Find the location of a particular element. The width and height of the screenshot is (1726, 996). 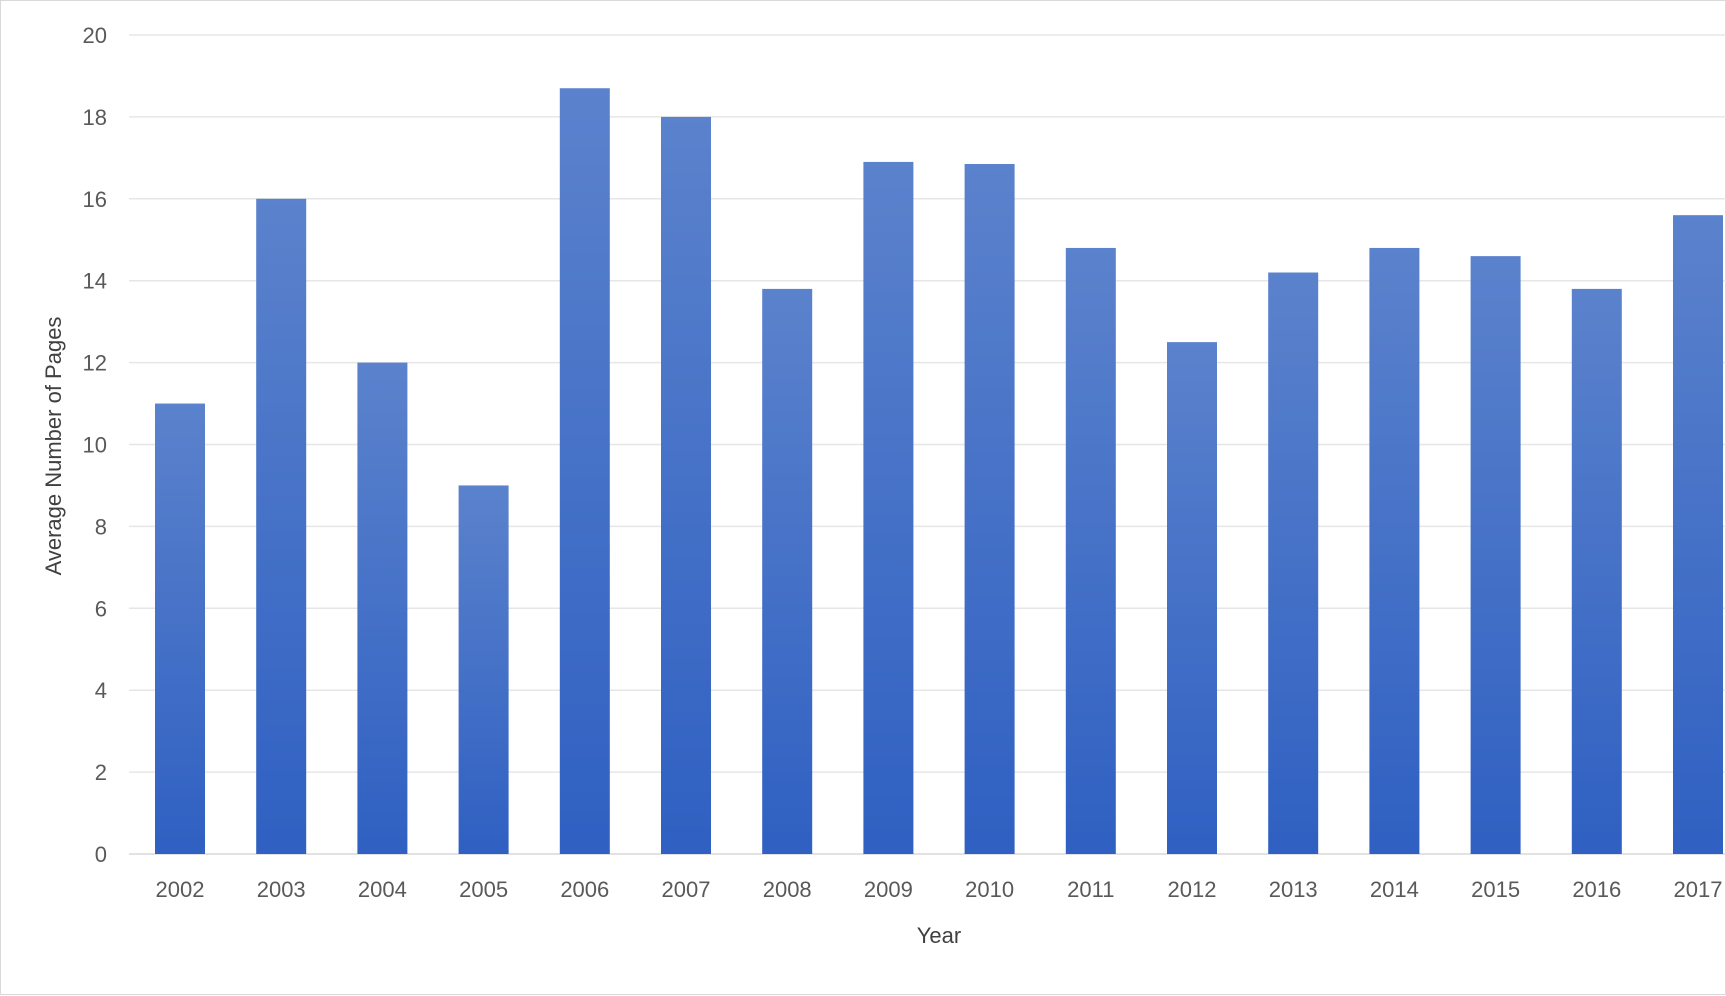

y-tick-label: 6 is located at coordinates (101, 608).